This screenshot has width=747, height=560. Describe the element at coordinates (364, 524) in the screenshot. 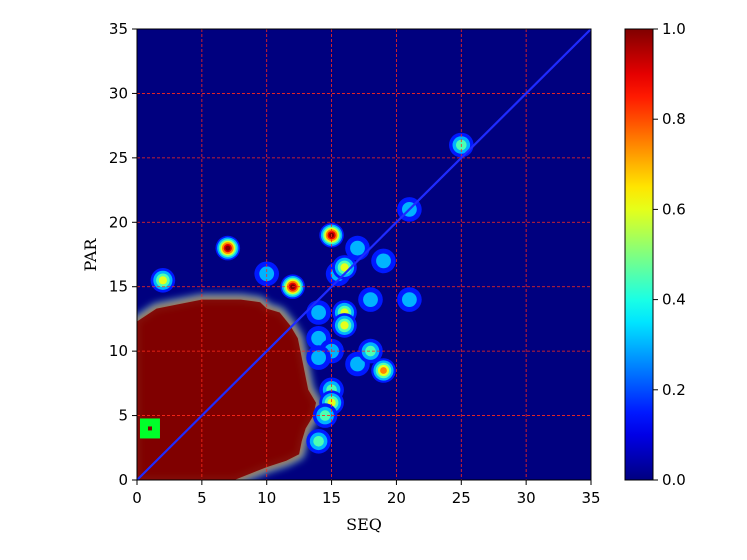

I see `x-axis-label: SEQ` at that location.